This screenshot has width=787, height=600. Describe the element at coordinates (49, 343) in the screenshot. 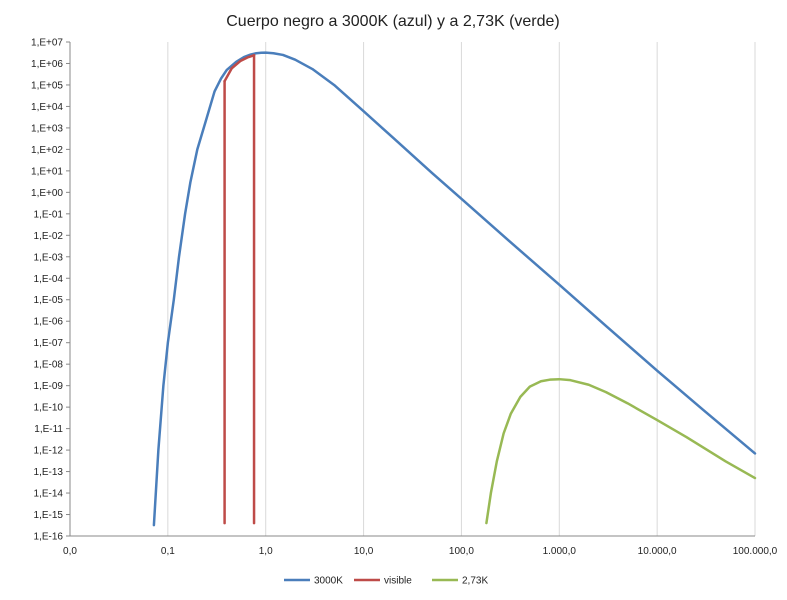

I see `y-tick-label: 1,E-07` at that location.